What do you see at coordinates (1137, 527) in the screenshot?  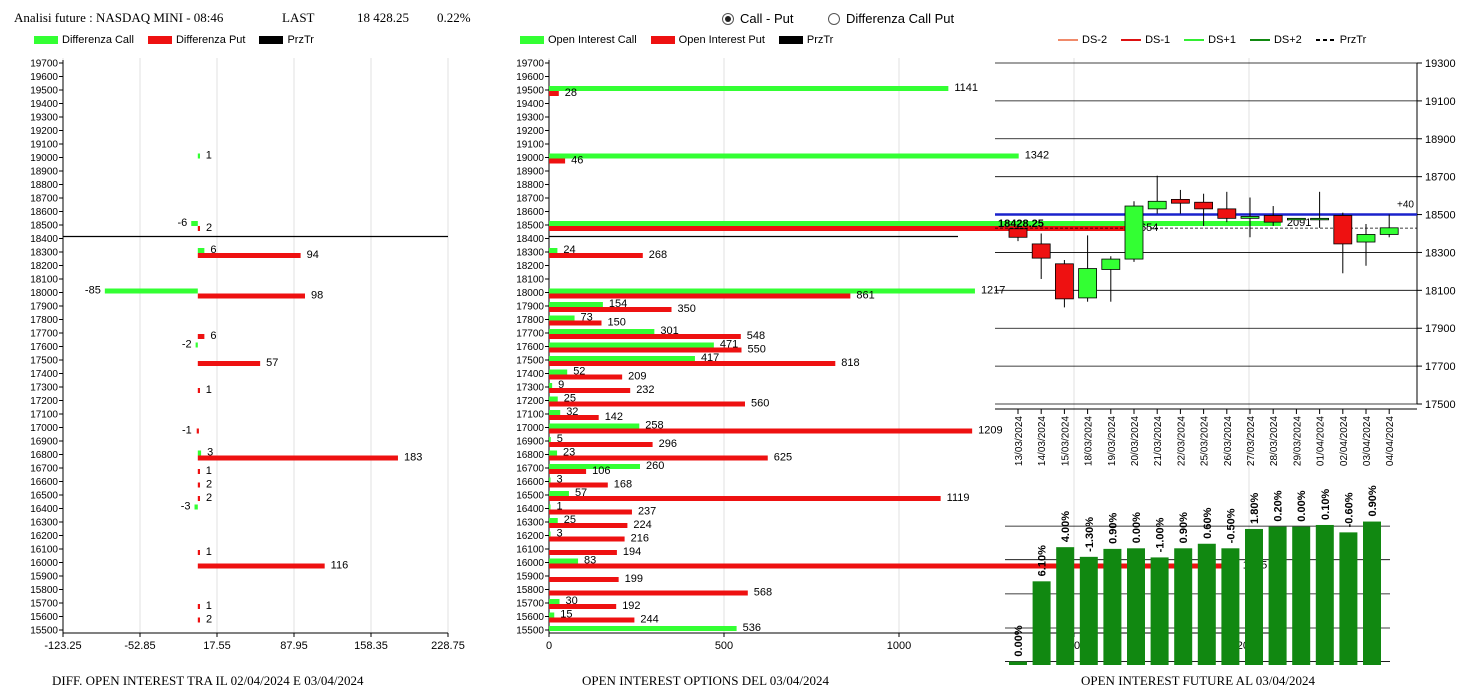 I see `oif-bar-label: 0.00%` at bounding box center [1137, 527].